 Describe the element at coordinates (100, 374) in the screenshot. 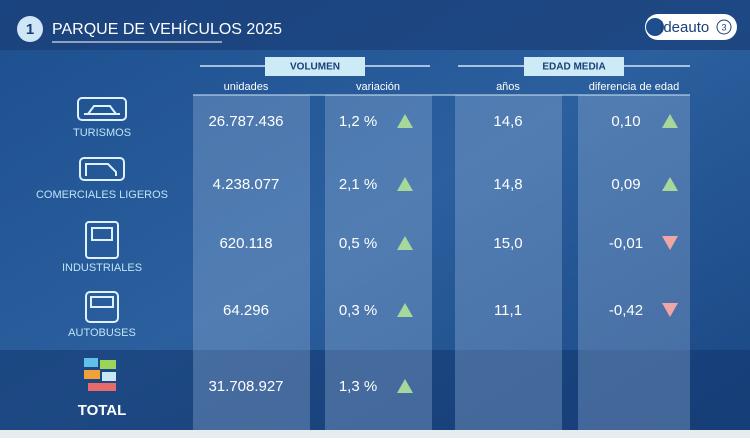

I see `total-icon` at that location.